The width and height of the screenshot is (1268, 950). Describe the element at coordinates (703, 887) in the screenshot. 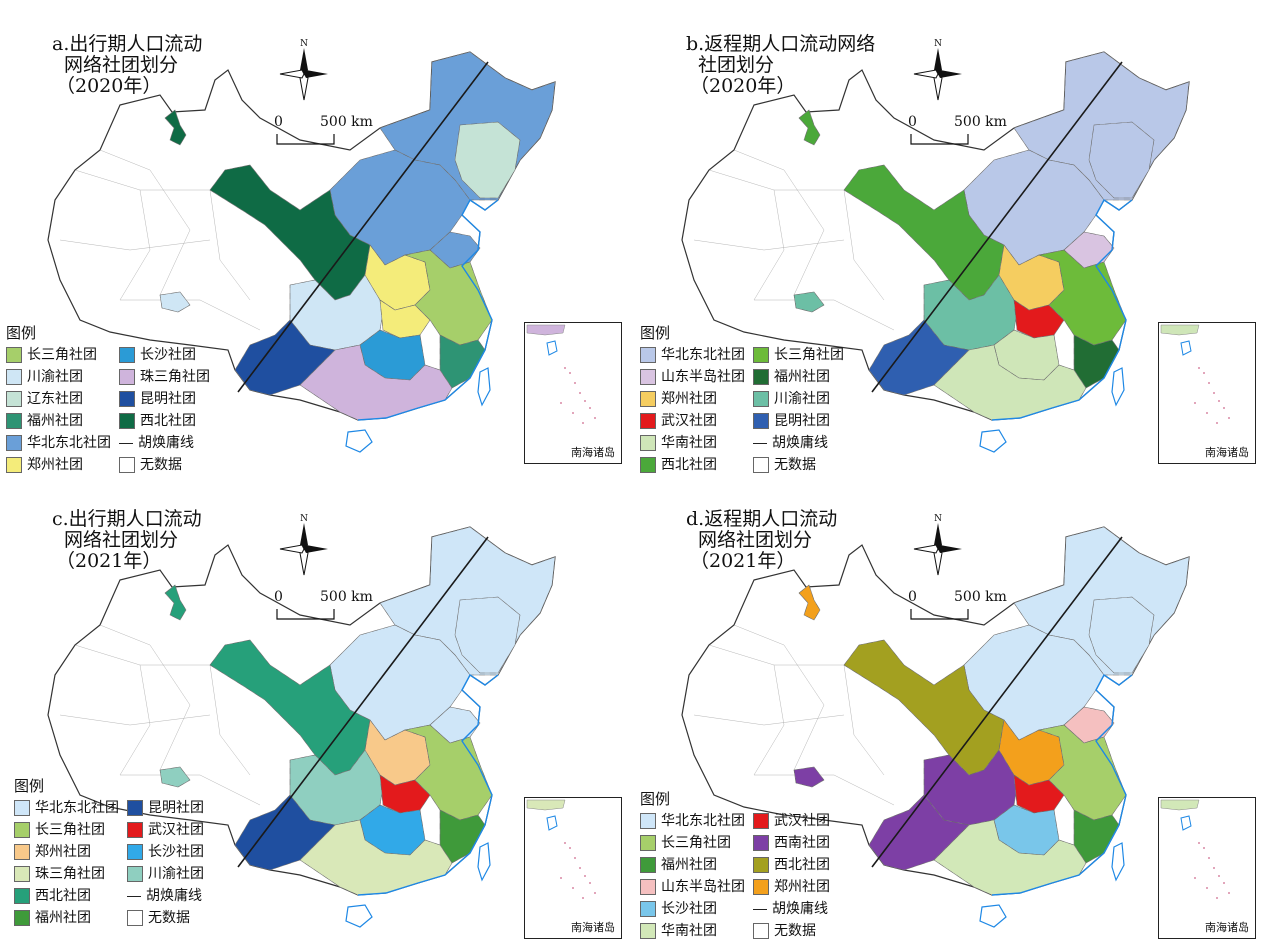

I see `legend-label: 山东半岛社团` at that location.